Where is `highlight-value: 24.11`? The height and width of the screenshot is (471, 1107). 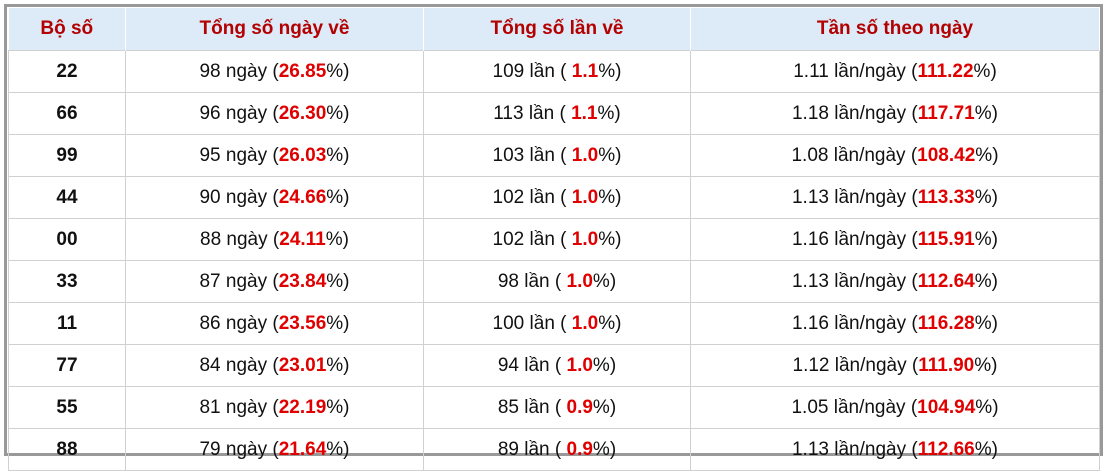
highlight-value: 24.11 is located at coordinates (302, 239).